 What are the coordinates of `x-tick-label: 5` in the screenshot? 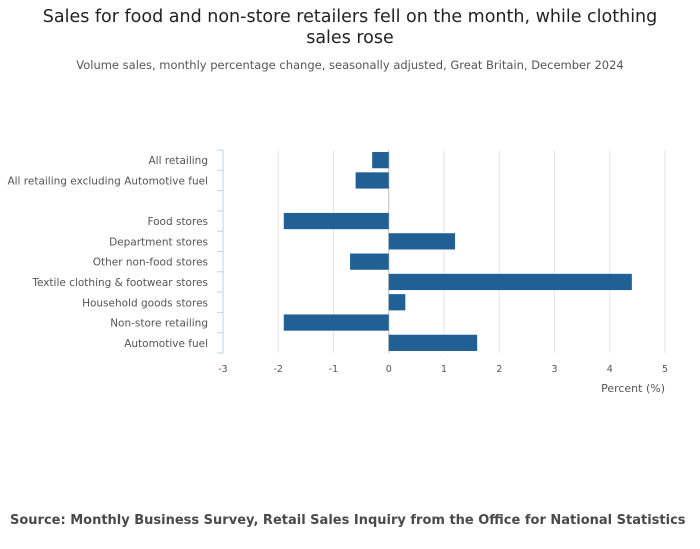 It's located at (665, 369).